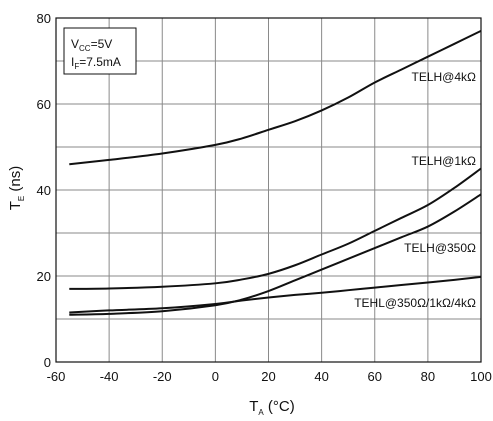 Image resolution: width=493 pixels, height=421 pixels. Describe the element at coordinates (444, 77) in the screenshot. I see `series-label-telh-4k: TELH@4kΩ` at that location.